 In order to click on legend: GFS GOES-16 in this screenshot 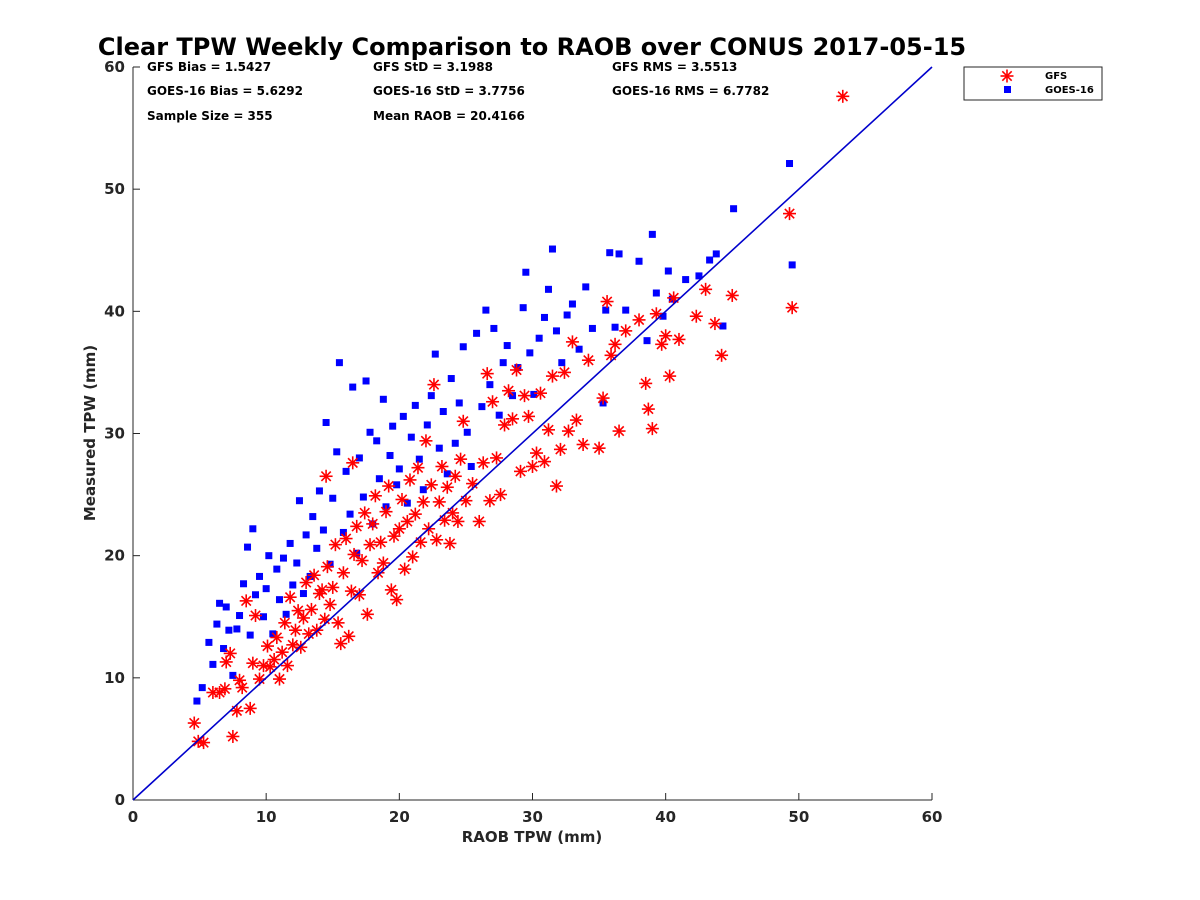, I will do `click(1033, 83)`.